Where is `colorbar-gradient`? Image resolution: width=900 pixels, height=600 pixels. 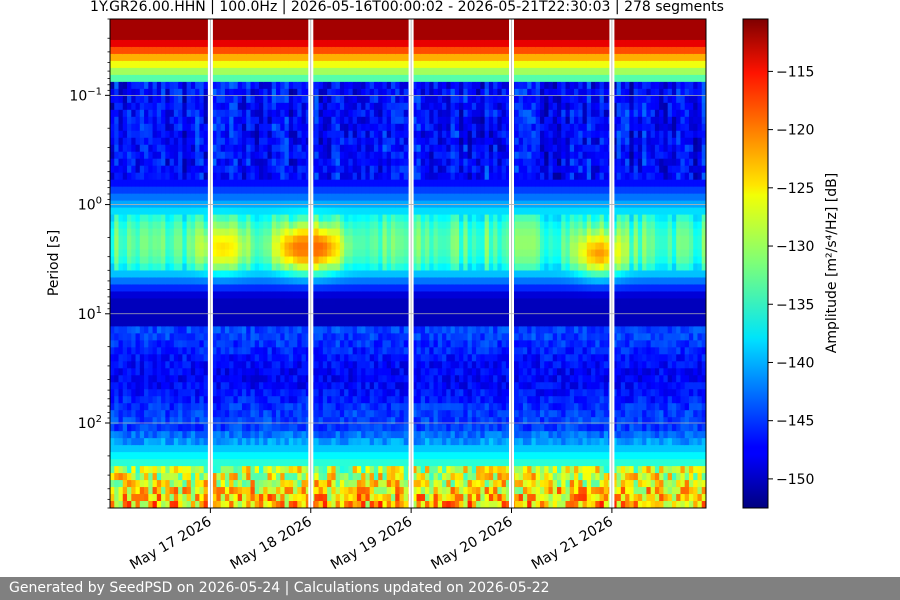 colorbar-gradient is located at coordinates (755, 263).